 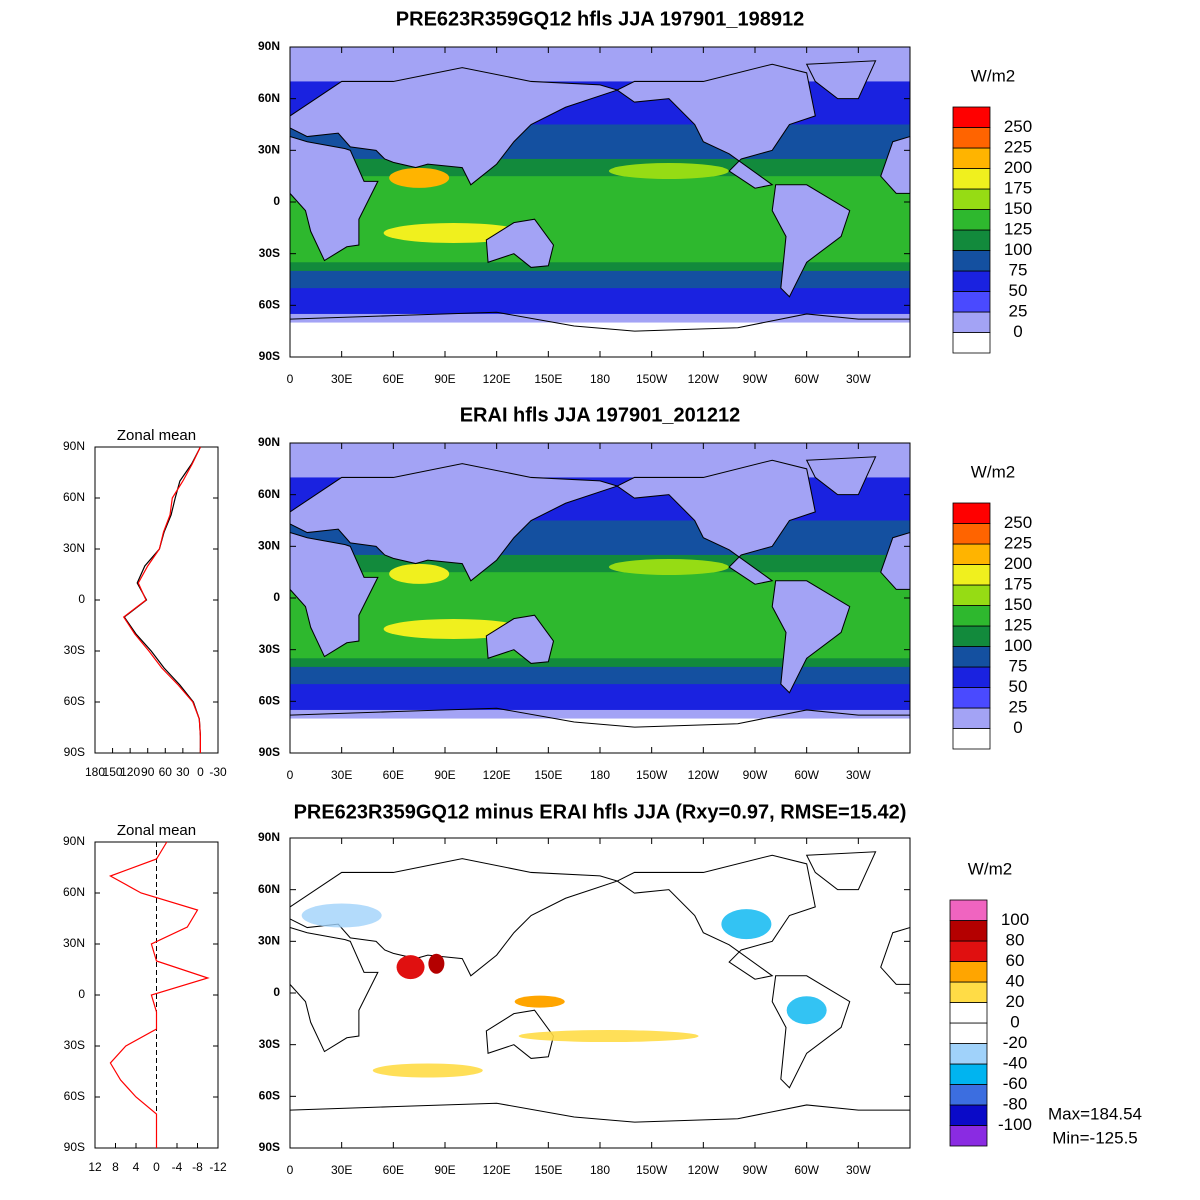 I want to click on map-title: ERAI hfls JJA 197901_201212, so click(x=600, y=415).